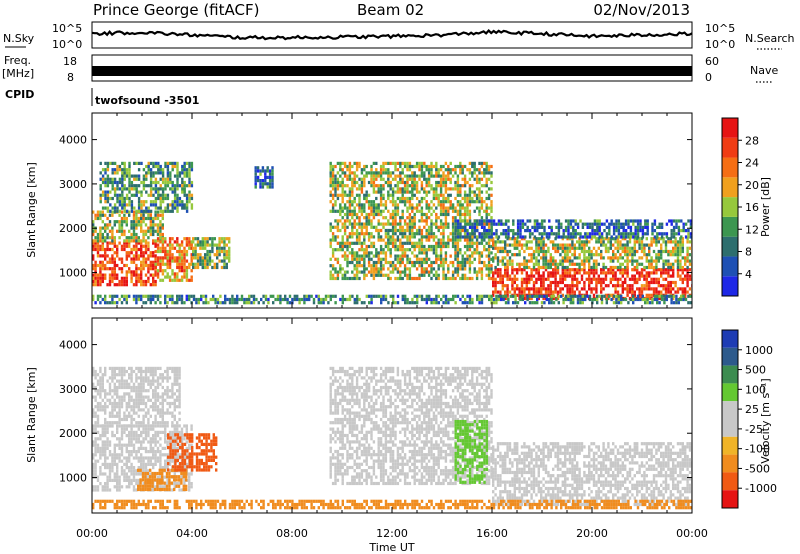 The height and width of the screenshot is (554, 800). Describe the element at coordinates (748, 274) in the screenshot. I see `power-colorbar-tick: 4` at that location.